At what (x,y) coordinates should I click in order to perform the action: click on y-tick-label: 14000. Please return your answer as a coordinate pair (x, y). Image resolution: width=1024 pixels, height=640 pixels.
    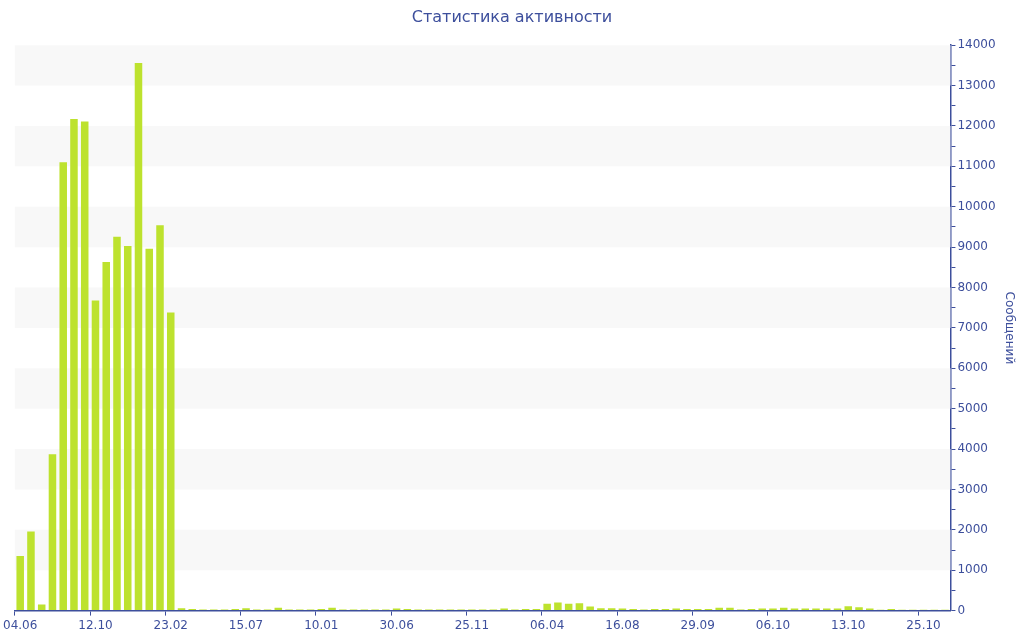
    Looking at the image, I should click on (976, 44).